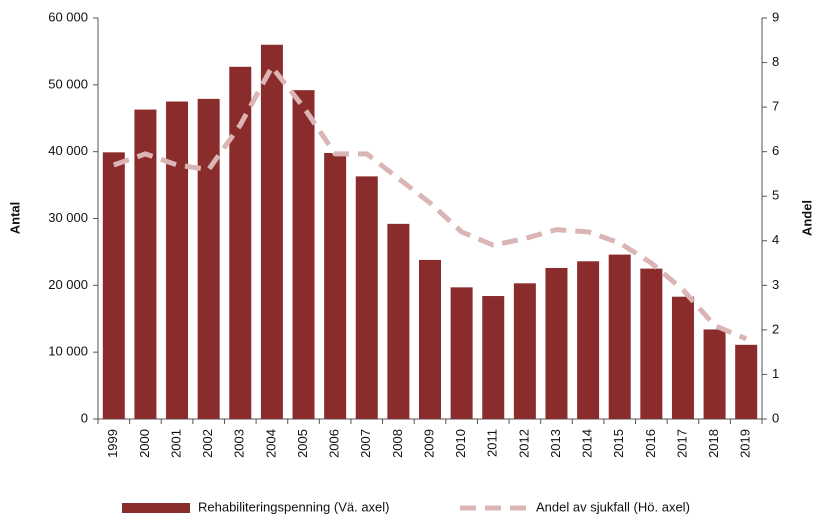  What do you see at coordinates (713, 443) in the screenshot?
I see `x-tick-label: 2018` at bounding box center [713, 443].